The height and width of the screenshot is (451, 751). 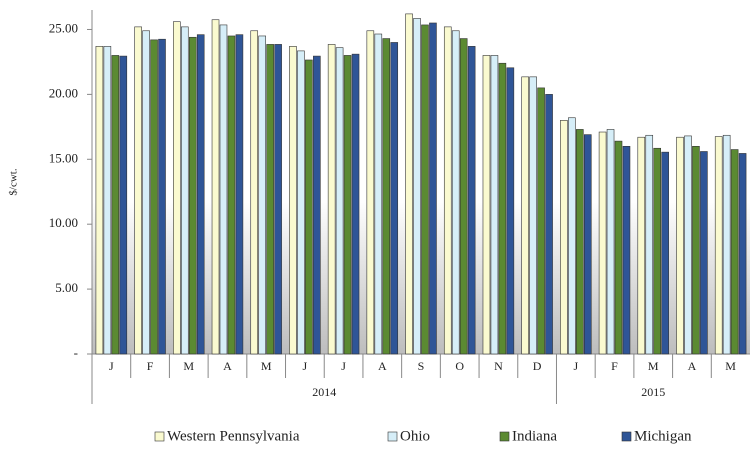 What do you see at coordinates (63, 157) in the screenshot?
I see `y-tick-label: 15.00` at bounding box center [63, 157].